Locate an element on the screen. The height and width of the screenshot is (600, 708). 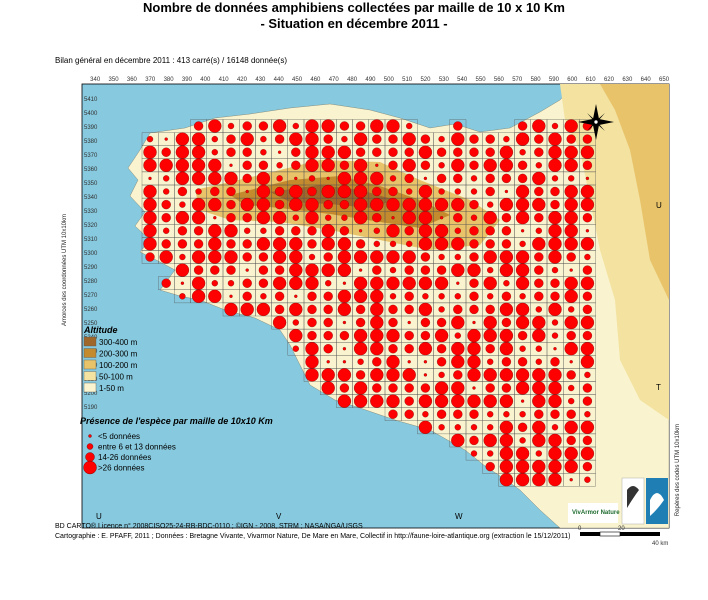
x-tick-label: 620 is located at coordinates (609, 80).